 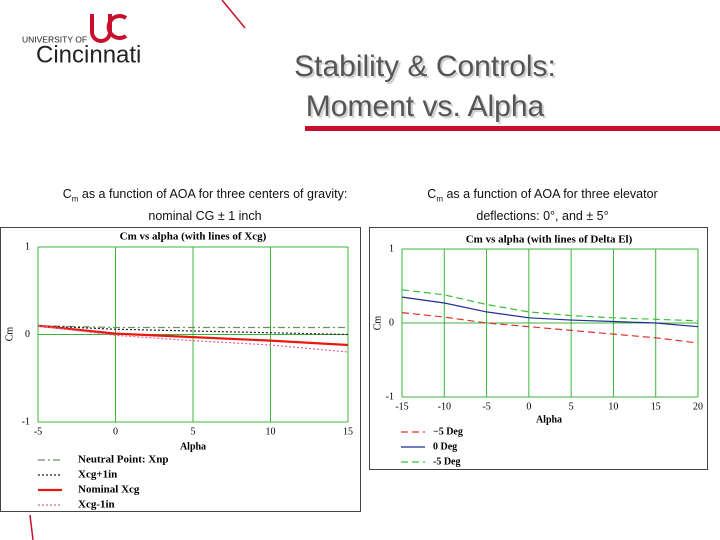 I want to click on chart-title: Cm vs alpha (with lines of Xcg), so click(x=193, y=237).